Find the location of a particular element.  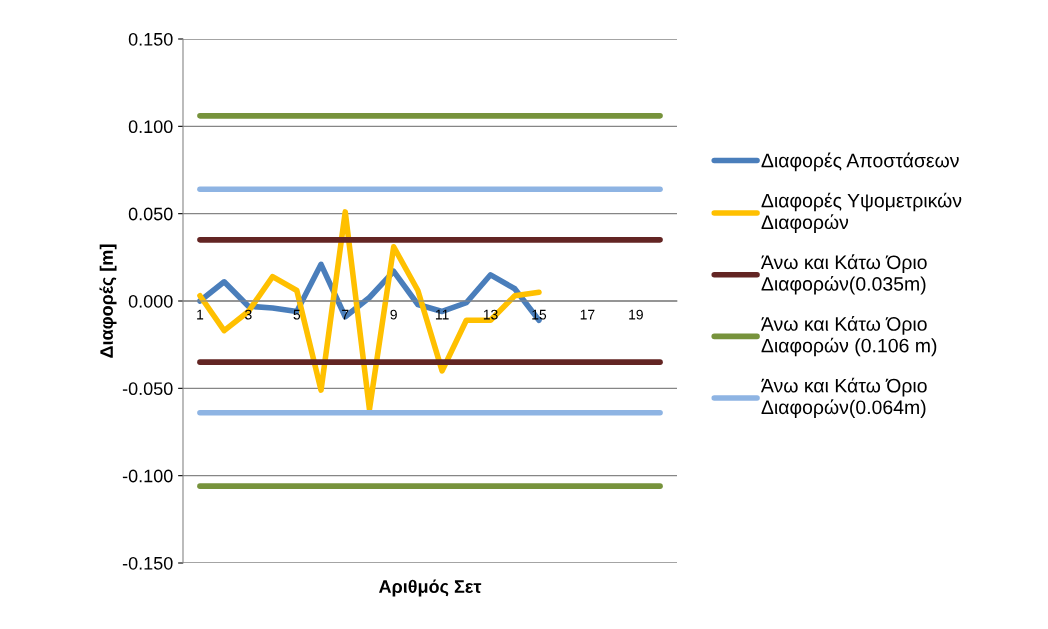

y-tick-label: 0.100 is located at coordinates (150, 127).